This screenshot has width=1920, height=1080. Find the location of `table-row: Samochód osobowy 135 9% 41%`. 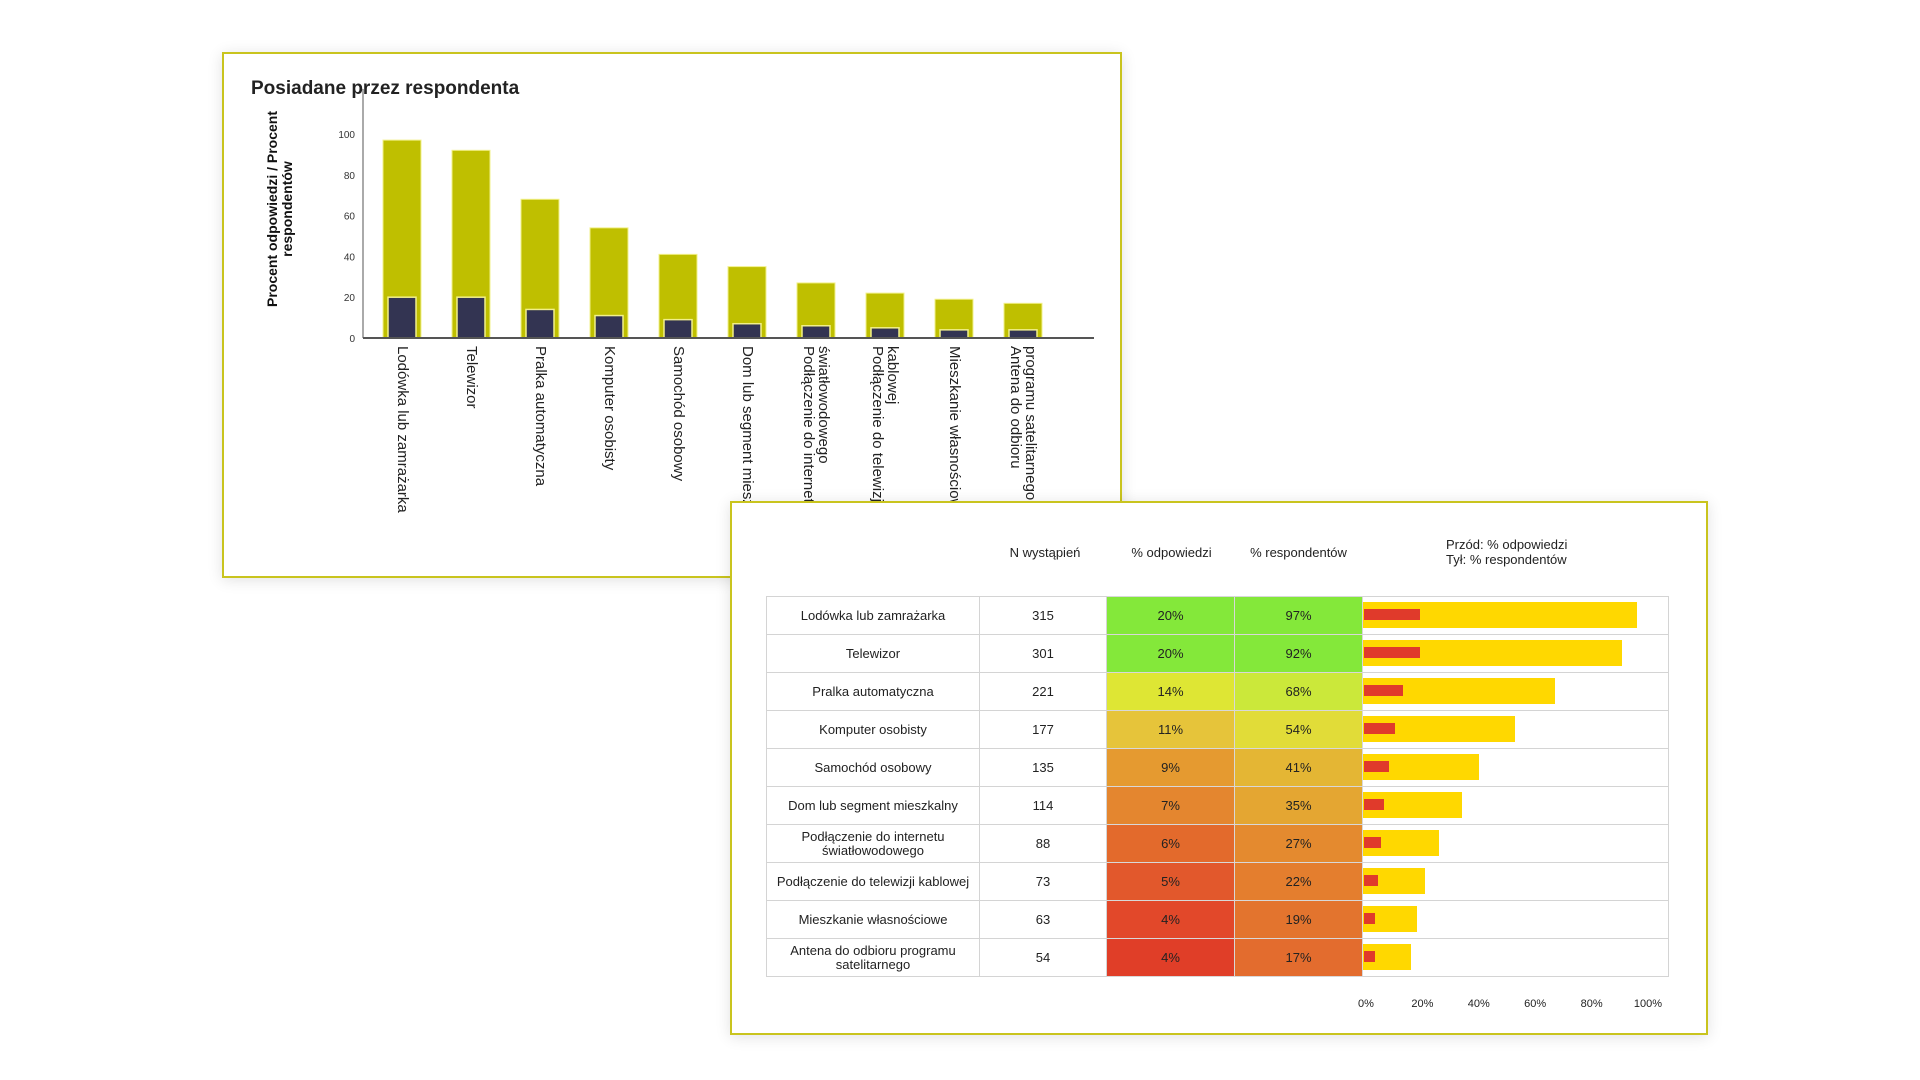

table-row: Samochód osobowy 135 9% 41% is located at coordinates (1217, 767).